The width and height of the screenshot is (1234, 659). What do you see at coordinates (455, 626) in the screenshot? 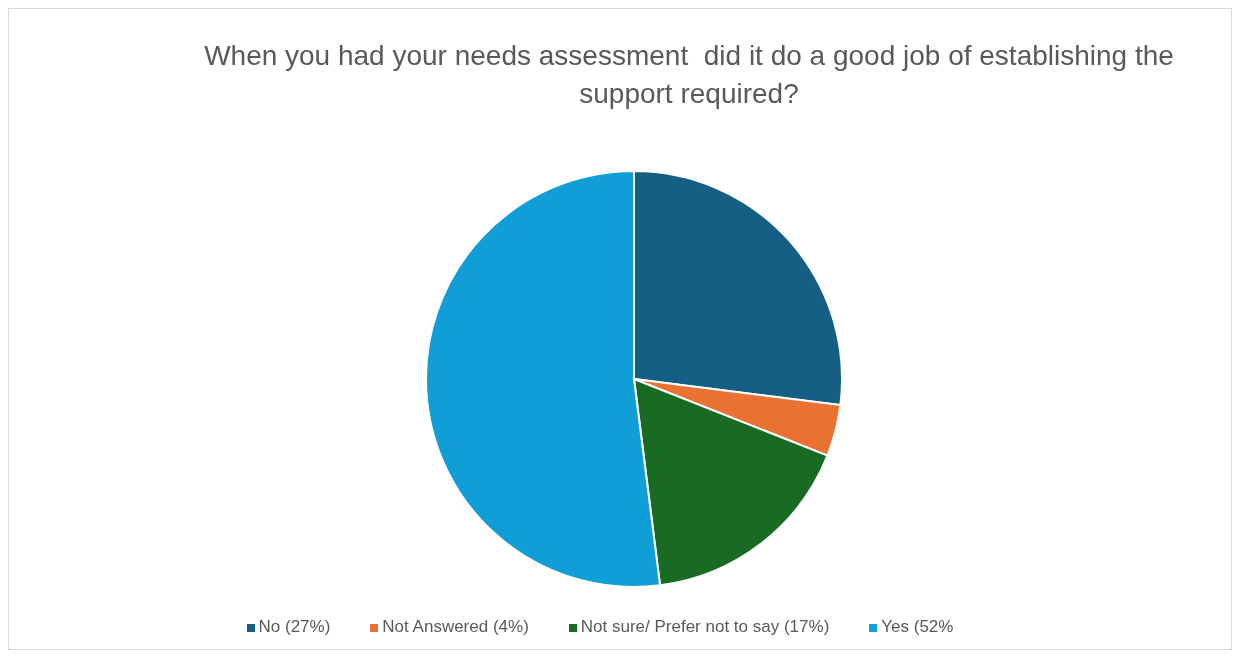
I see `legend-label: Not Answered (4%)` at bounding box center [455, 626].